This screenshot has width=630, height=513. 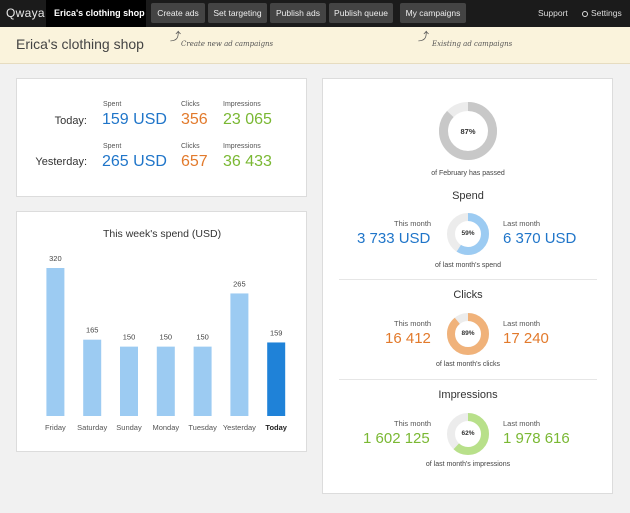 What do you see at coordinates (540, 238) in the screenshot?
I see `spend-last-month: 6 370 USD` at bounding box center [540, 238].